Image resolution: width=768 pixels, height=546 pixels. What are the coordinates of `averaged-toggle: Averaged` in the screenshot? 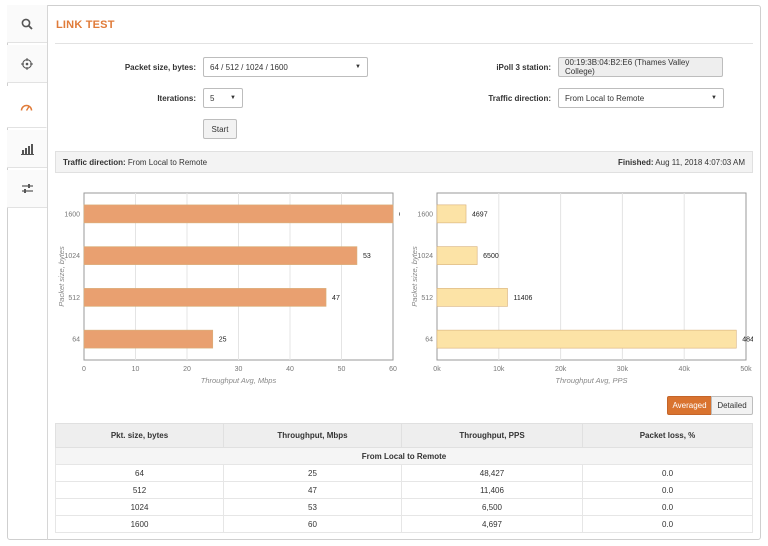 It's located at (689, 405).